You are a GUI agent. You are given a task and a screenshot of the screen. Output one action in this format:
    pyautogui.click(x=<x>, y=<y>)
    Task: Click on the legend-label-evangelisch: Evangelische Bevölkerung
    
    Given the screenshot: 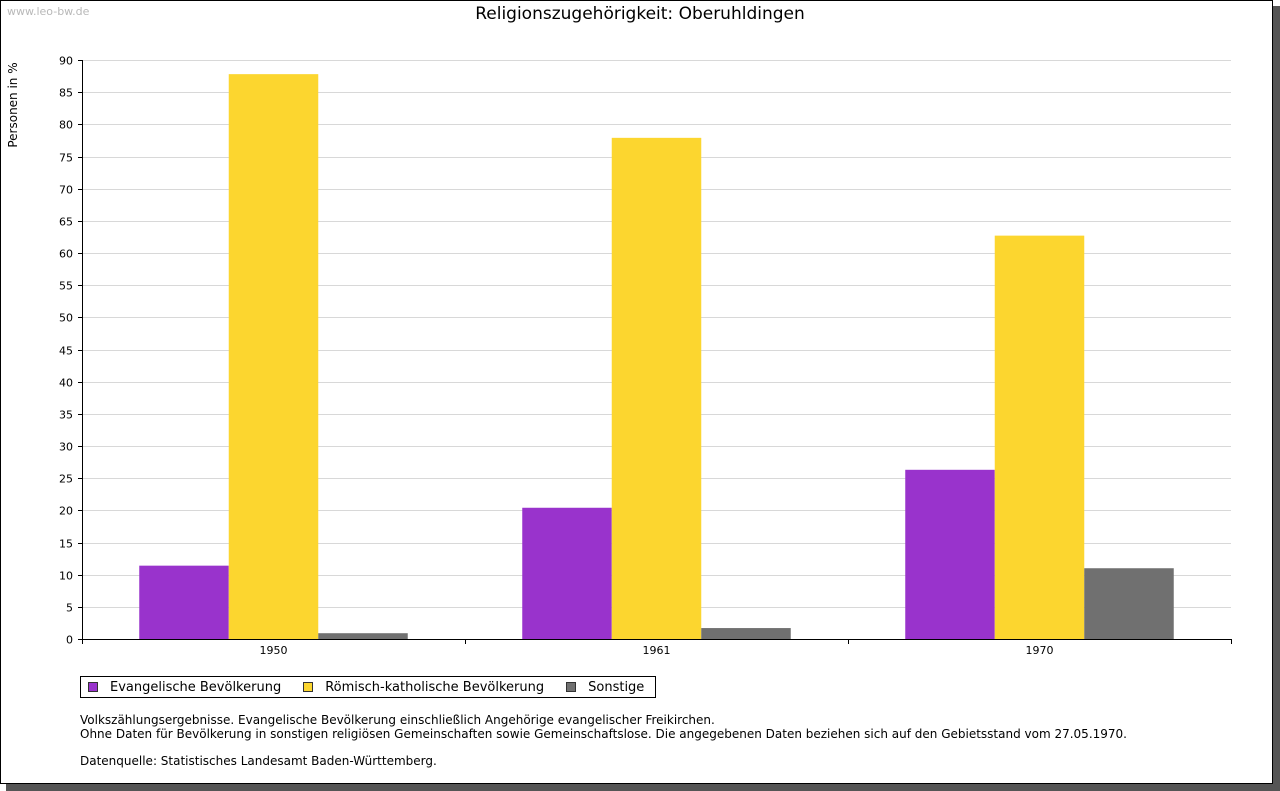 What is the action you would take?
    pyautogui.click(x=196, y=687)
    